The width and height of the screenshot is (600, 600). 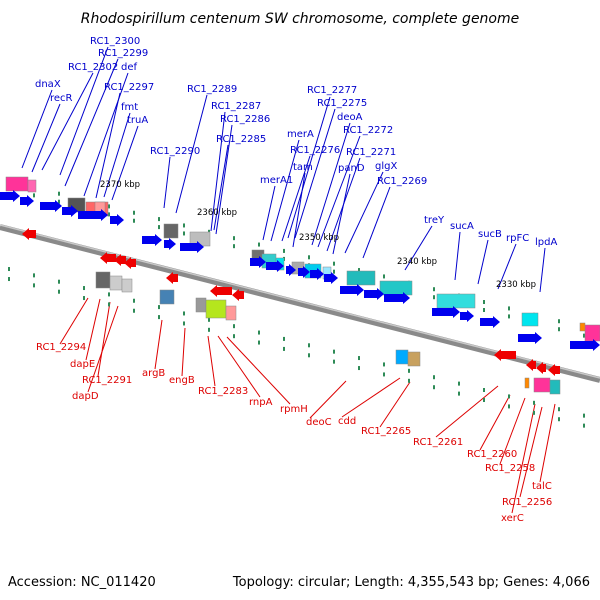 I want to click on gene-label: merA1, so click(x=276, y=180).